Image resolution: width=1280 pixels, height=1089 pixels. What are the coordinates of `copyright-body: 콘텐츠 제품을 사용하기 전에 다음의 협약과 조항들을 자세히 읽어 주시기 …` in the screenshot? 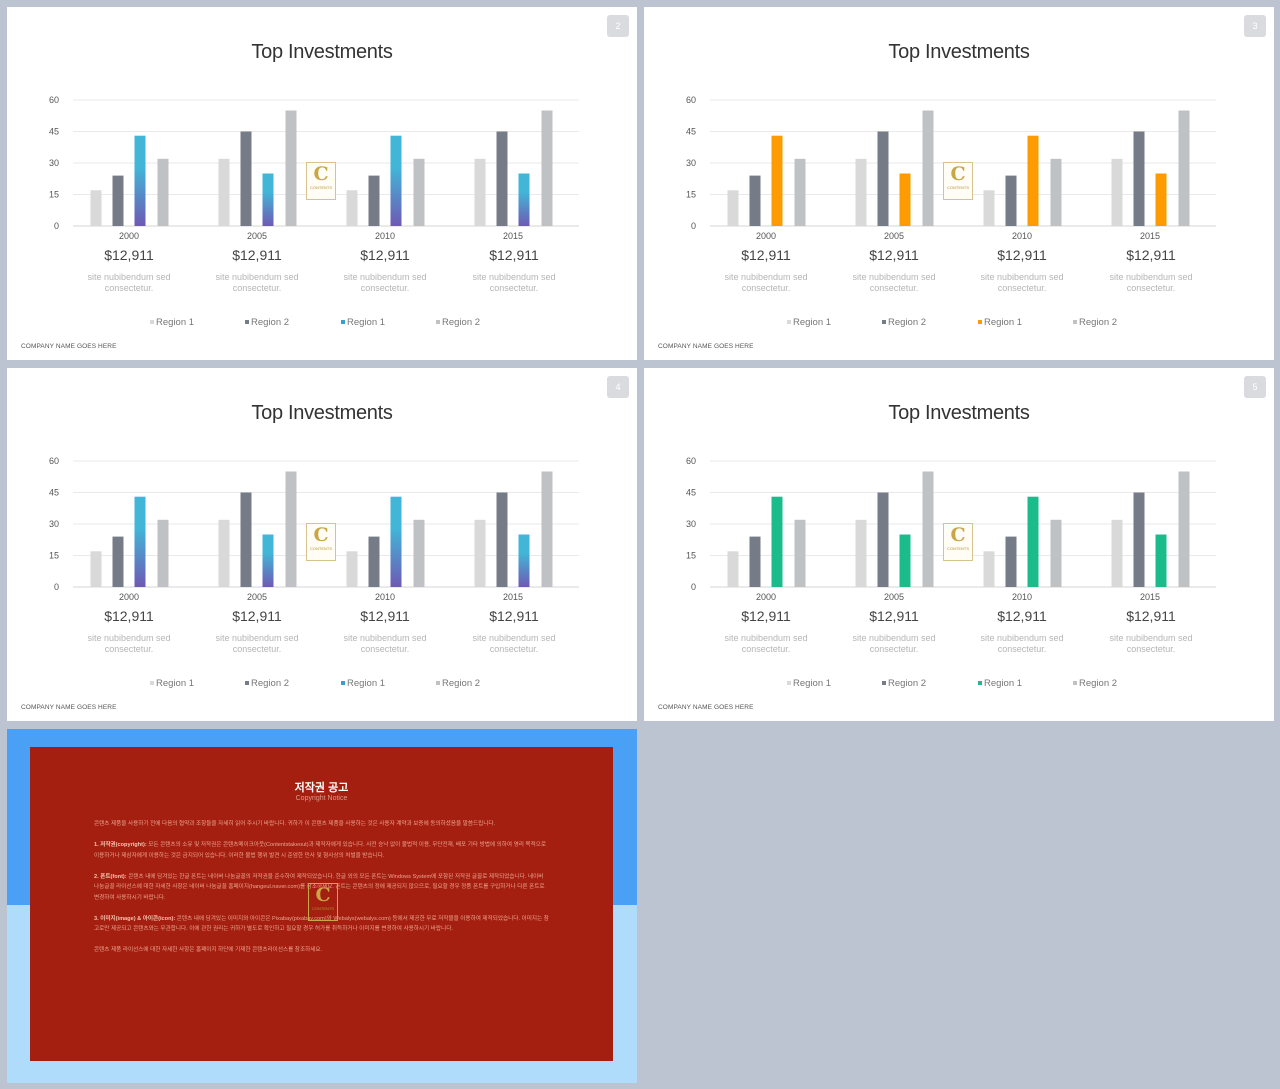 It's located at (321, 892).